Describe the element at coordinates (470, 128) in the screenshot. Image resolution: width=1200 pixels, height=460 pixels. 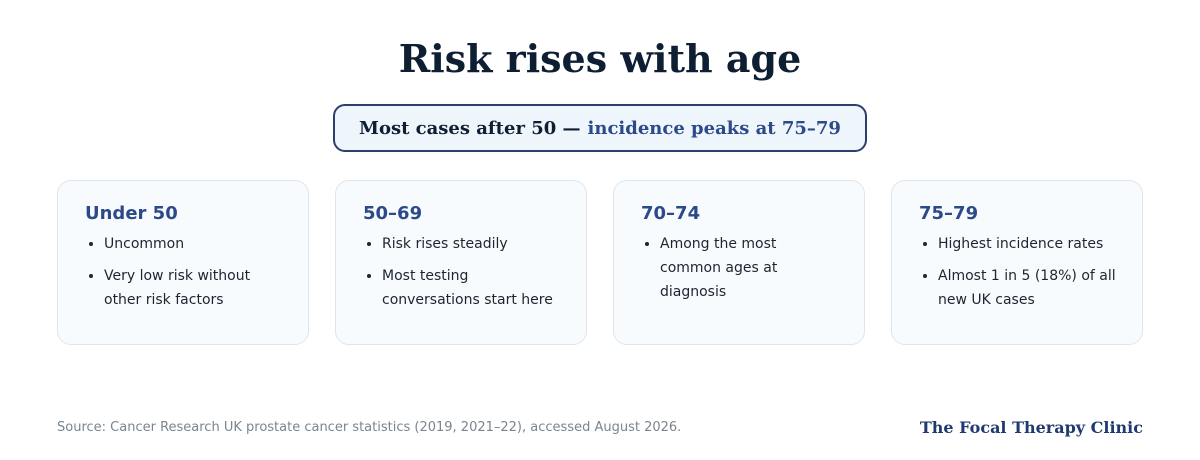
I see `banner-lead: Most cases after 50 —` at that location.